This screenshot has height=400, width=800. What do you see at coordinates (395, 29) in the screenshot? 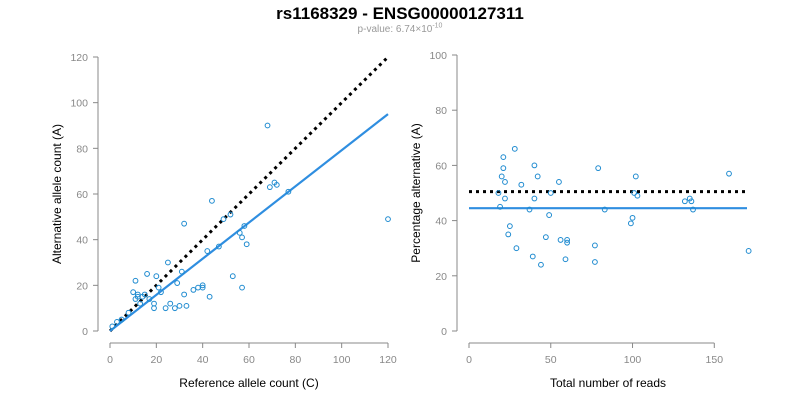
I see `p-value-text: p-value: 6.74×10` at bounding box center [395, 29].